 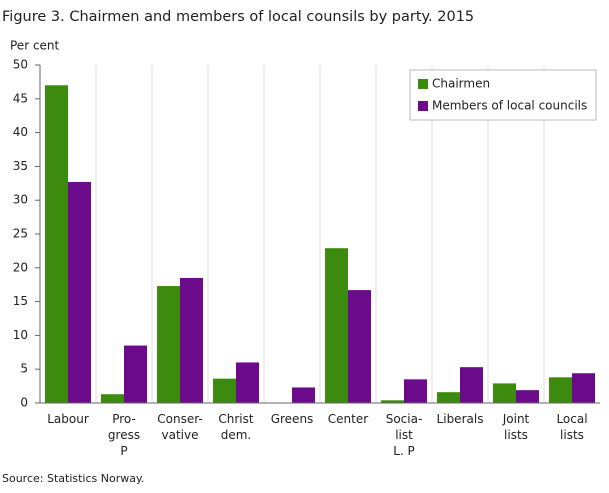 I want to click on x-tick-label: Christ dem., so click(x=236, y=427).